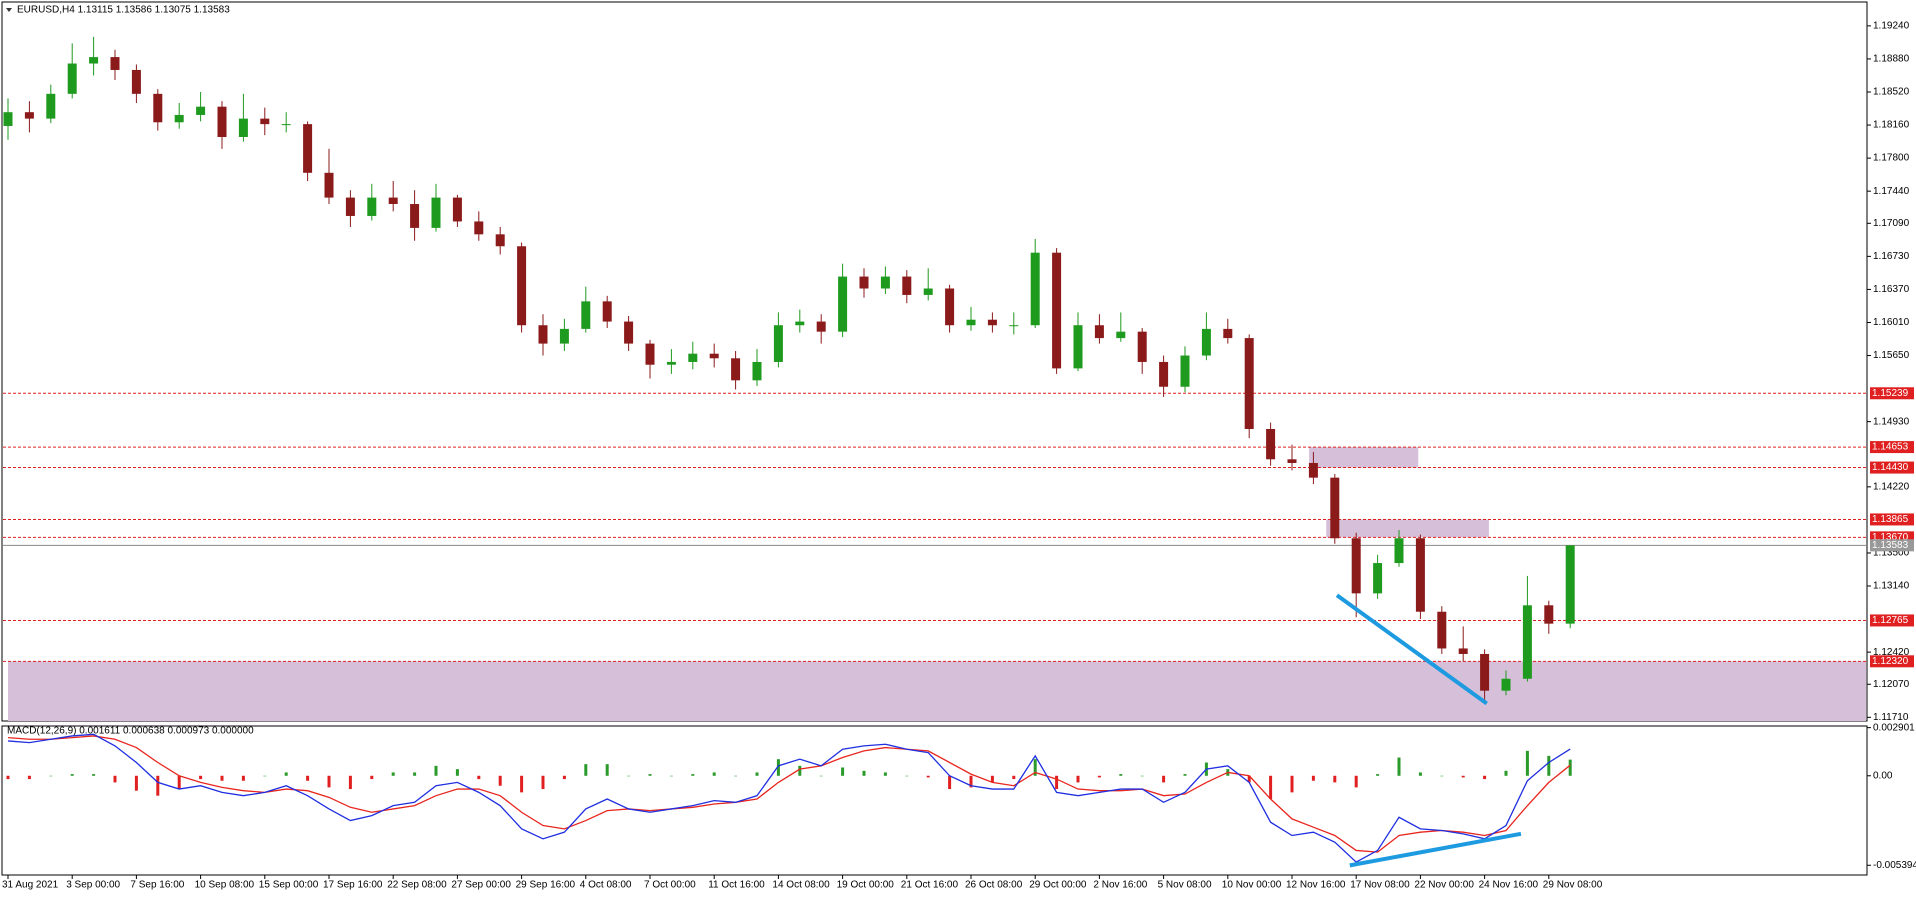  Describe the element at coordinates (1058, 885) in the screenshot. I see `x-tick-label: 29 Oct 00:00` at that location.